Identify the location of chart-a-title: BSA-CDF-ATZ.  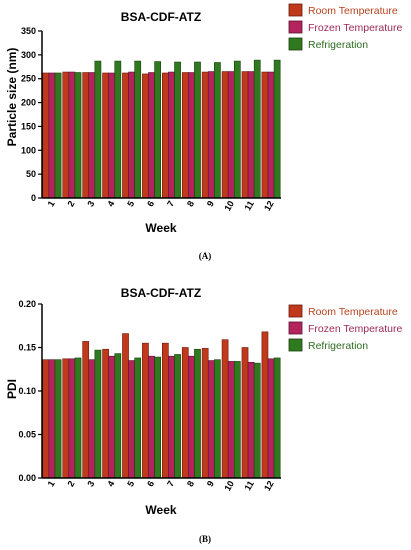
(161, 17).